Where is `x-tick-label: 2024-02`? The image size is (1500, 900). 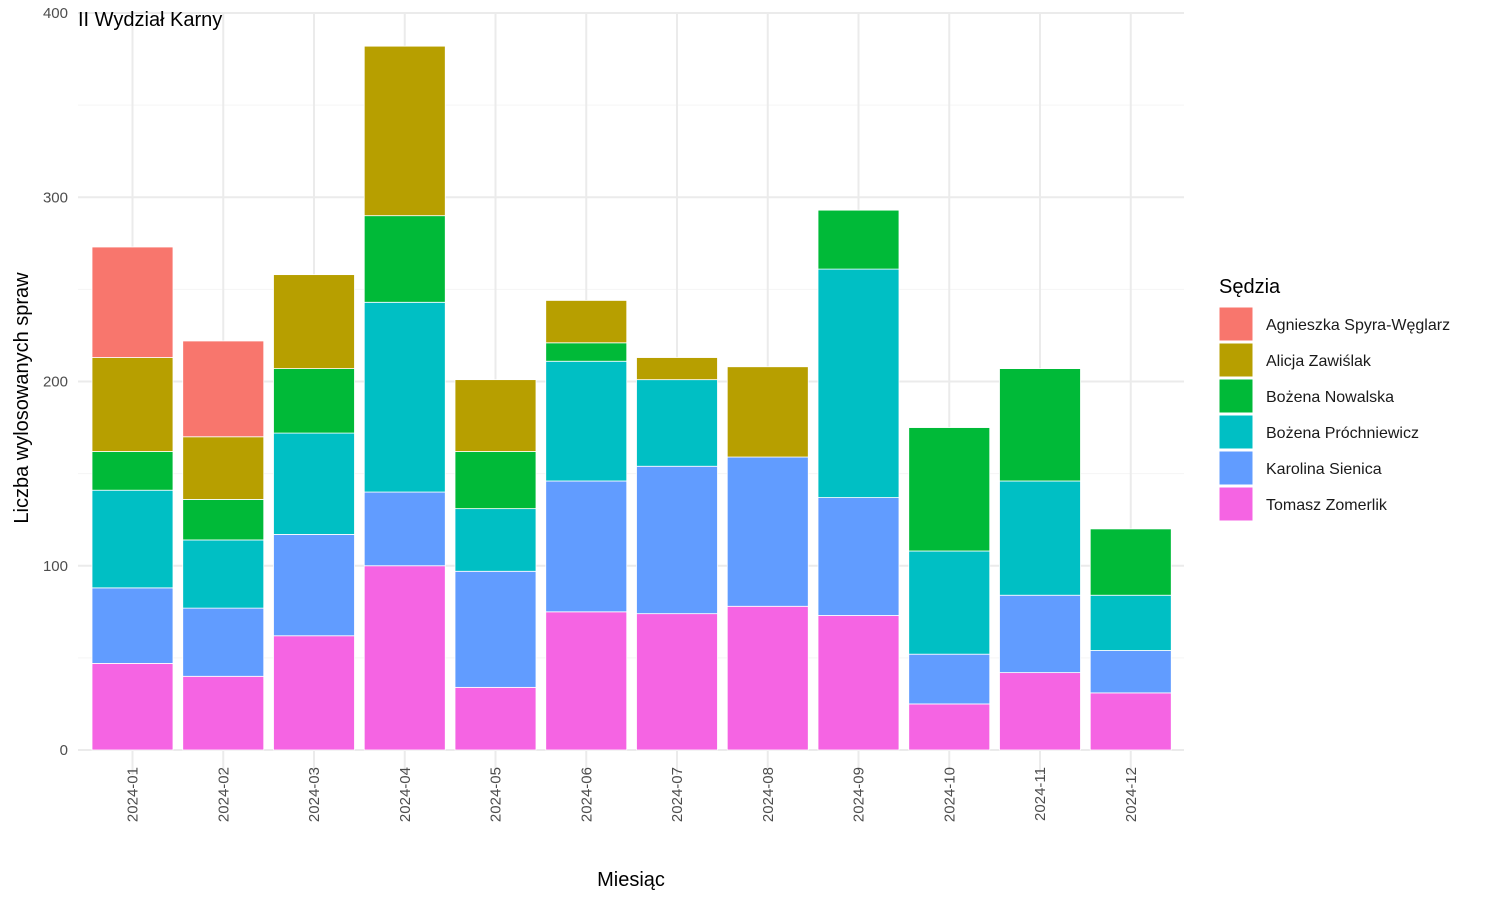 x-tick-label: 2024-02 is located at coordinates (223, 794).